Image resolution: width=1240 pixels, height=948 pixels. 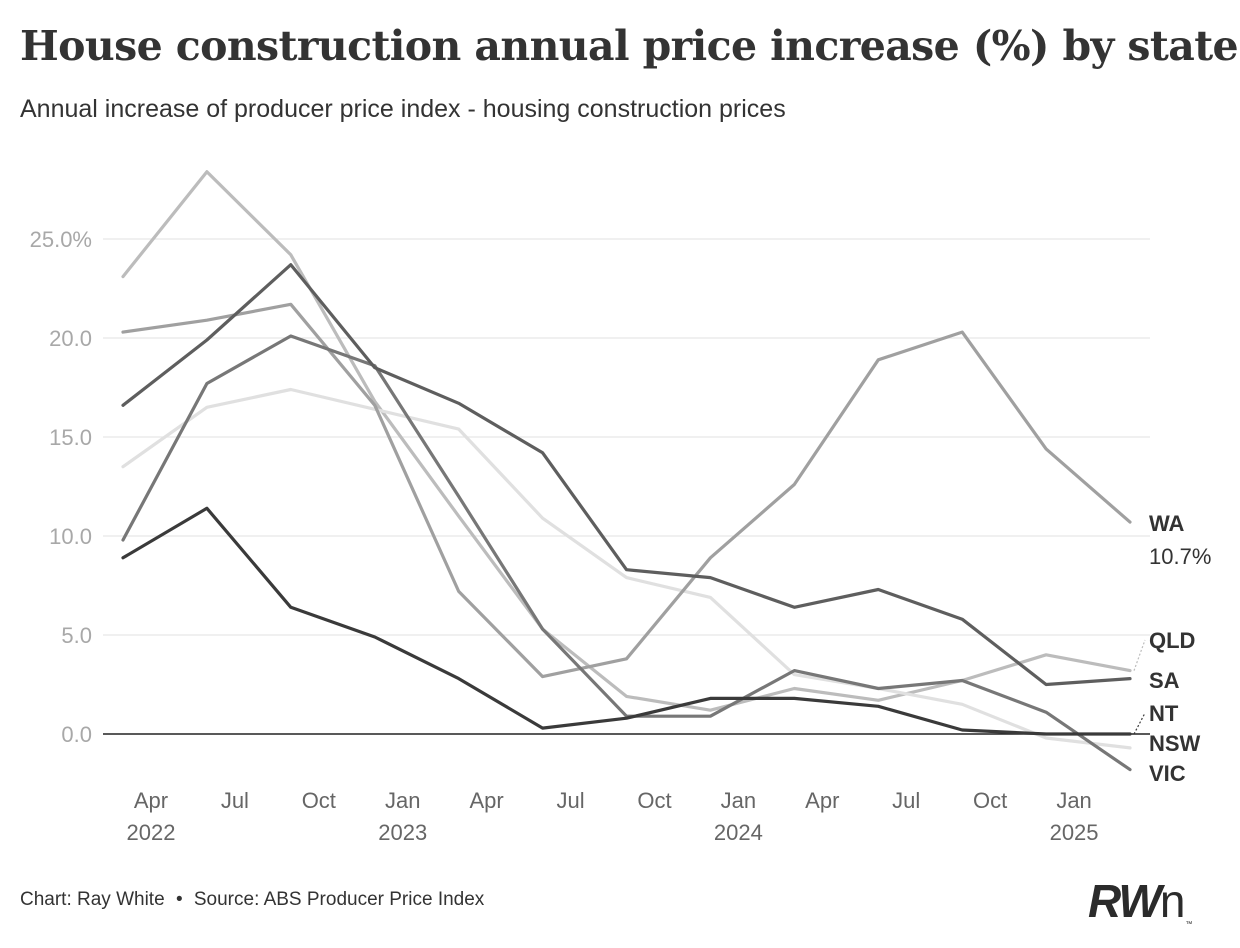 What do you see at coordinates (1167, 523) in the screenshot?
I see `series-label-wa: WA` at bounding box center [1167, 523].